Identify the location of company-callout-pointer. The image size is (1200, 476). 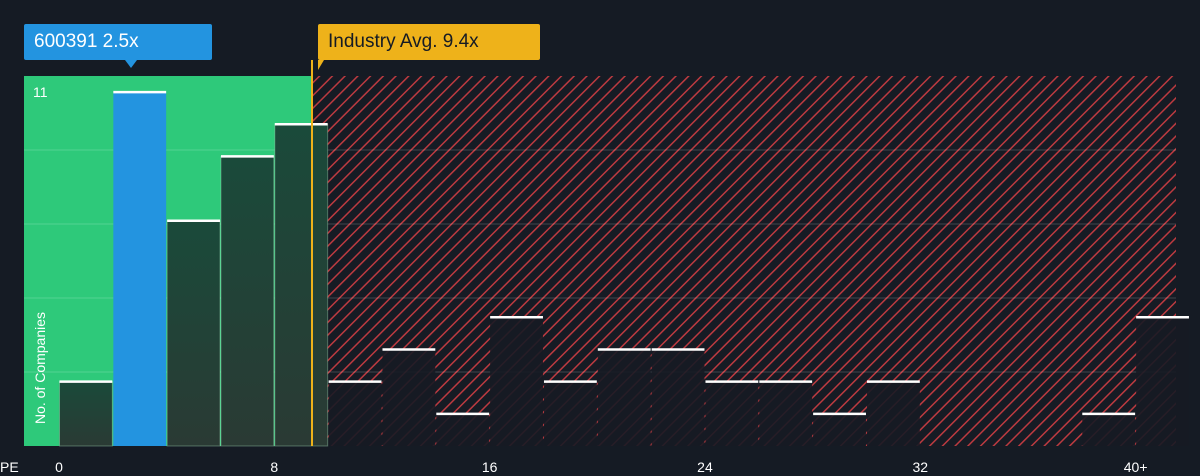
(131, 64).